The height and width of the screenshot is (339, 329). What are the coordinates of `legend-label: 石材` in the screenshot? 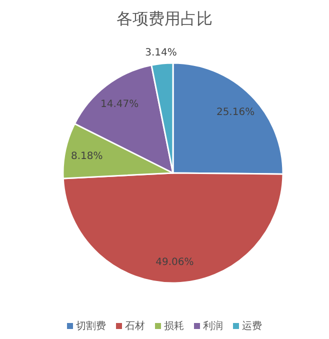 It's located at (135, 326).